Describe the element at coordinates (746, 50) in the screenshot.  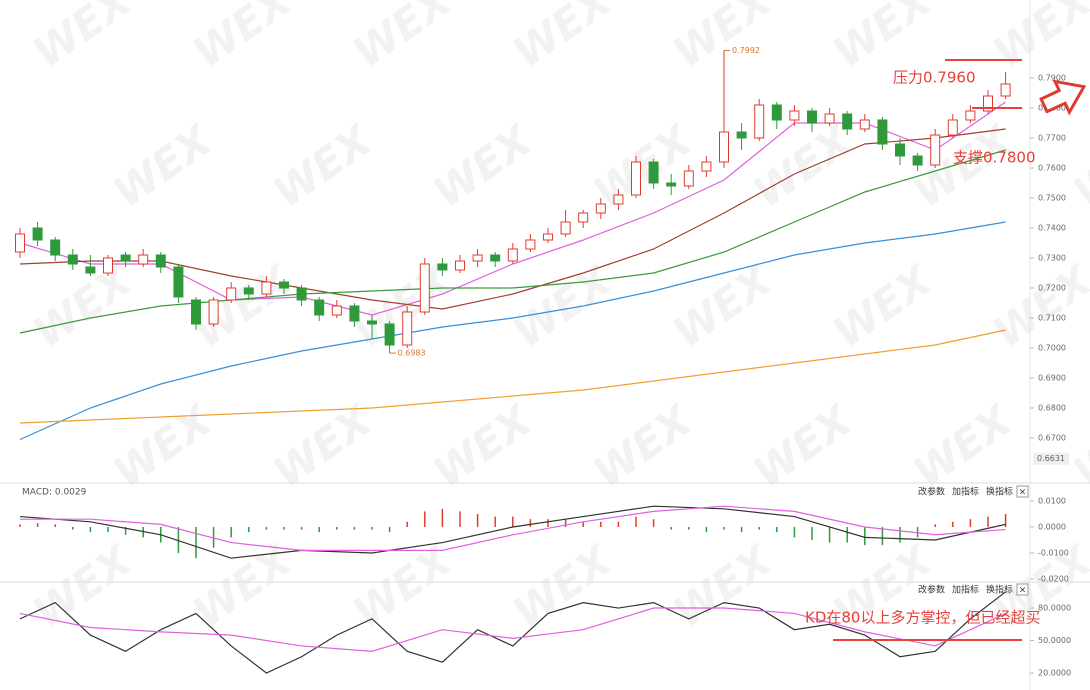
I see `extreme-label: 0.7992` at that location.